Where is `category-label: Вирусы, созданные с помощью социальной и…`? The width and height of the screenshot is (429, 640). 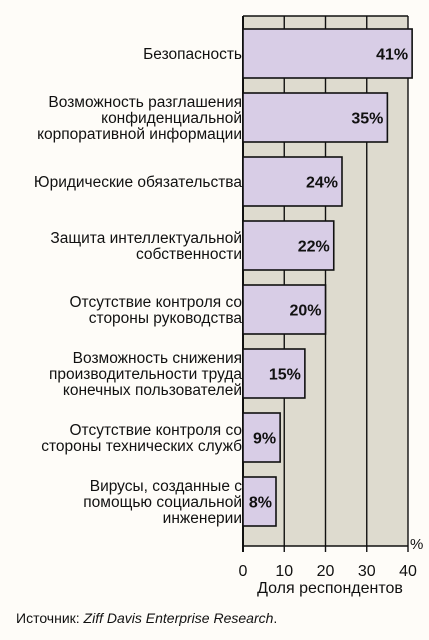 category-label: Вирусы, созданные с помощью социальной и… is located at coordinates (162, 502).